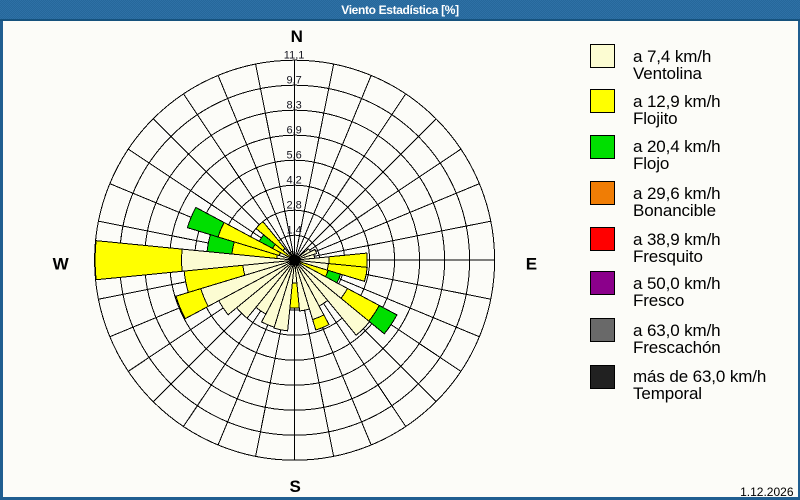  What do you see at coordinates (293, 81) in the screenshot?
I see `svg-text: 9,7` at bounding box center [293, 81].